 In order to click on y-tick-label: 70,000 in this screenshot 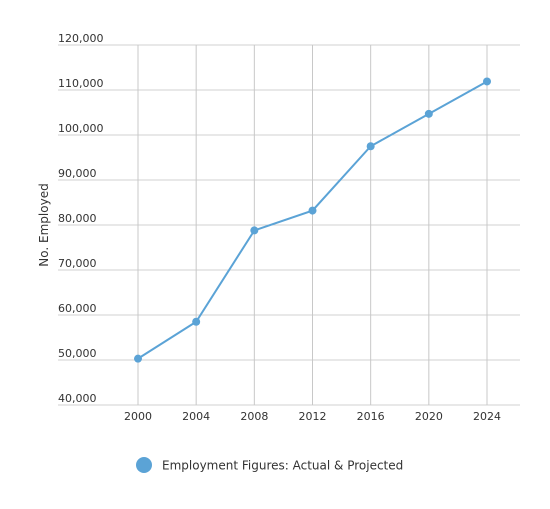, I will do `click(77, 263)`.